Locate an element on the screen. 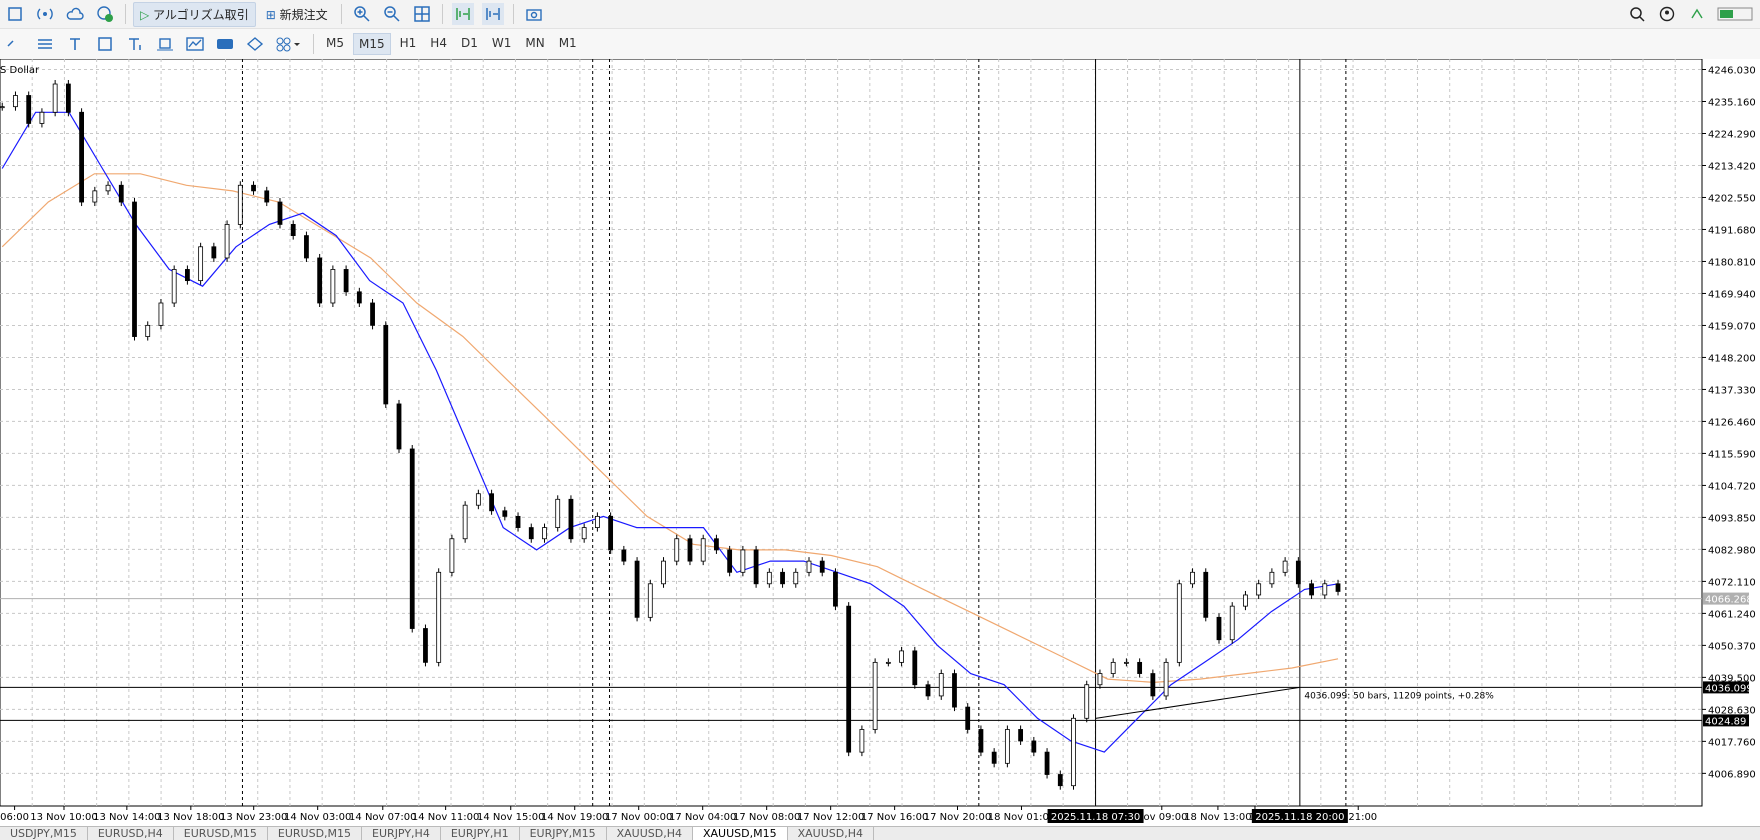 Image resolution: width=1760 pixels, height=840 pixels. chart-tab: USDJPY,M15 is located at coordinates (44, 833).